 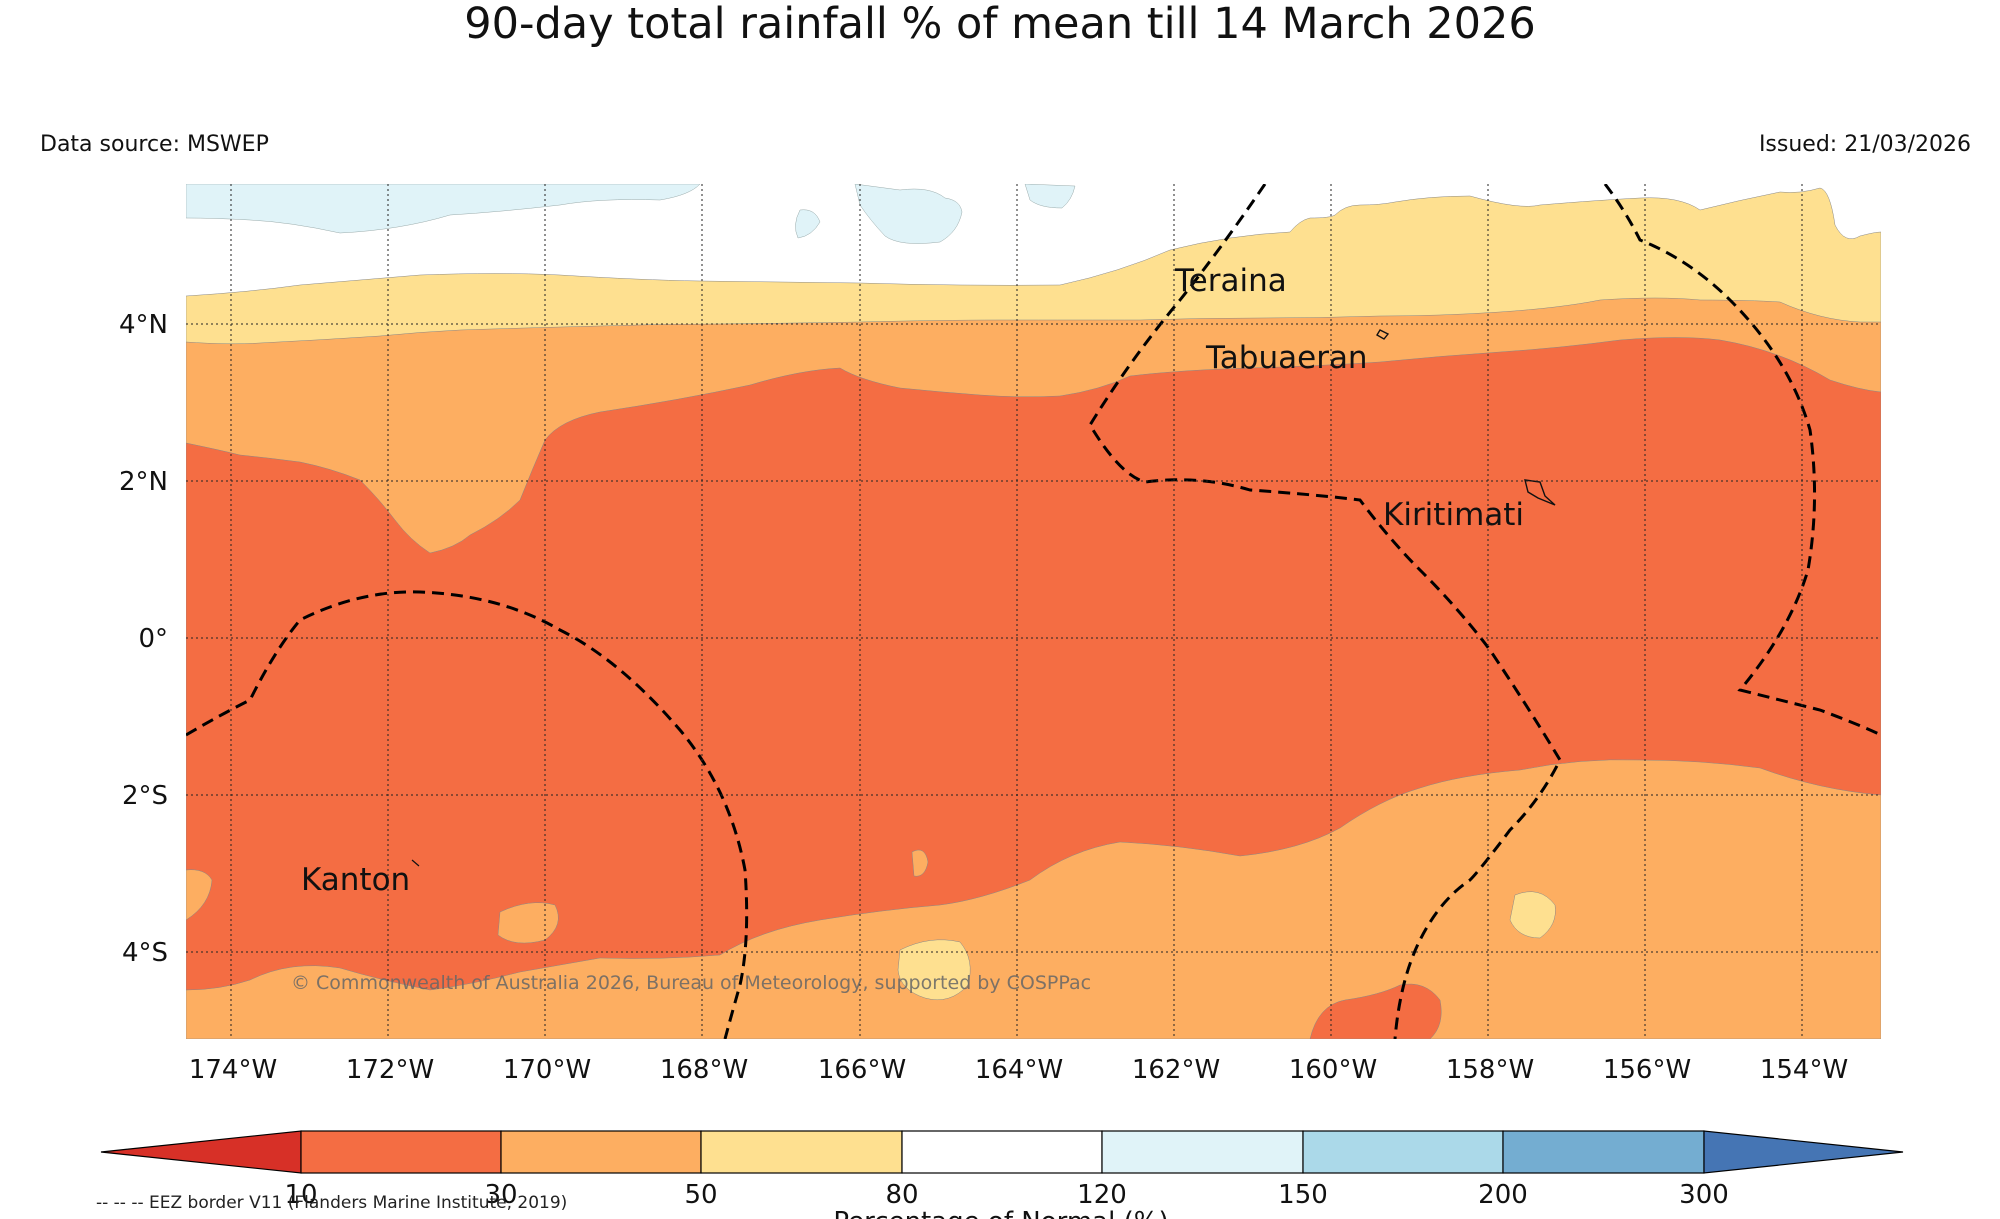 I want to click on colorbar-tick-label: 200, so click(x=1503, y=1195).